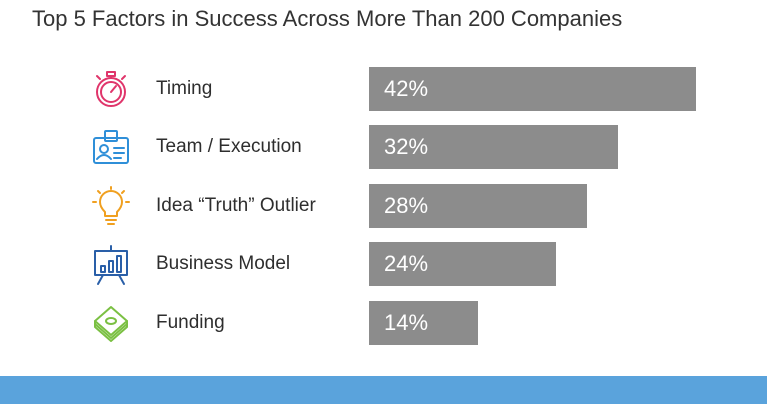 This screenshot has width=767, height=404. Describe the element at coordinates (236, 205) in the screenshot. I see `category-label: Idea “Truth” Outlier` at that location.